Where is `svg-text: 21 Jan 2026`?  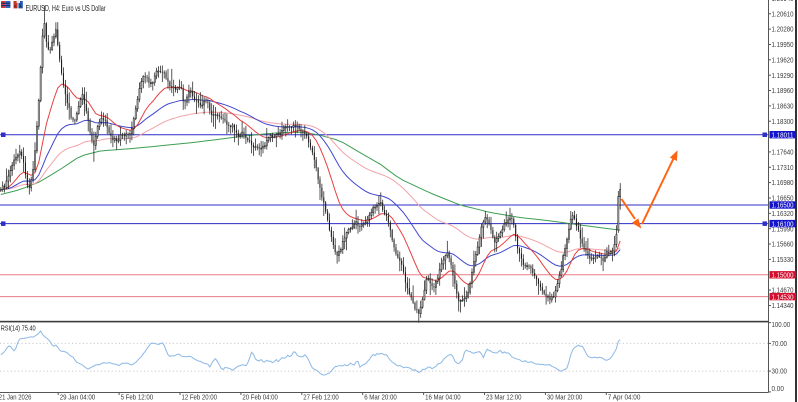 svg-text: 21 Jan 2026 is located at coordinates (15, 397).